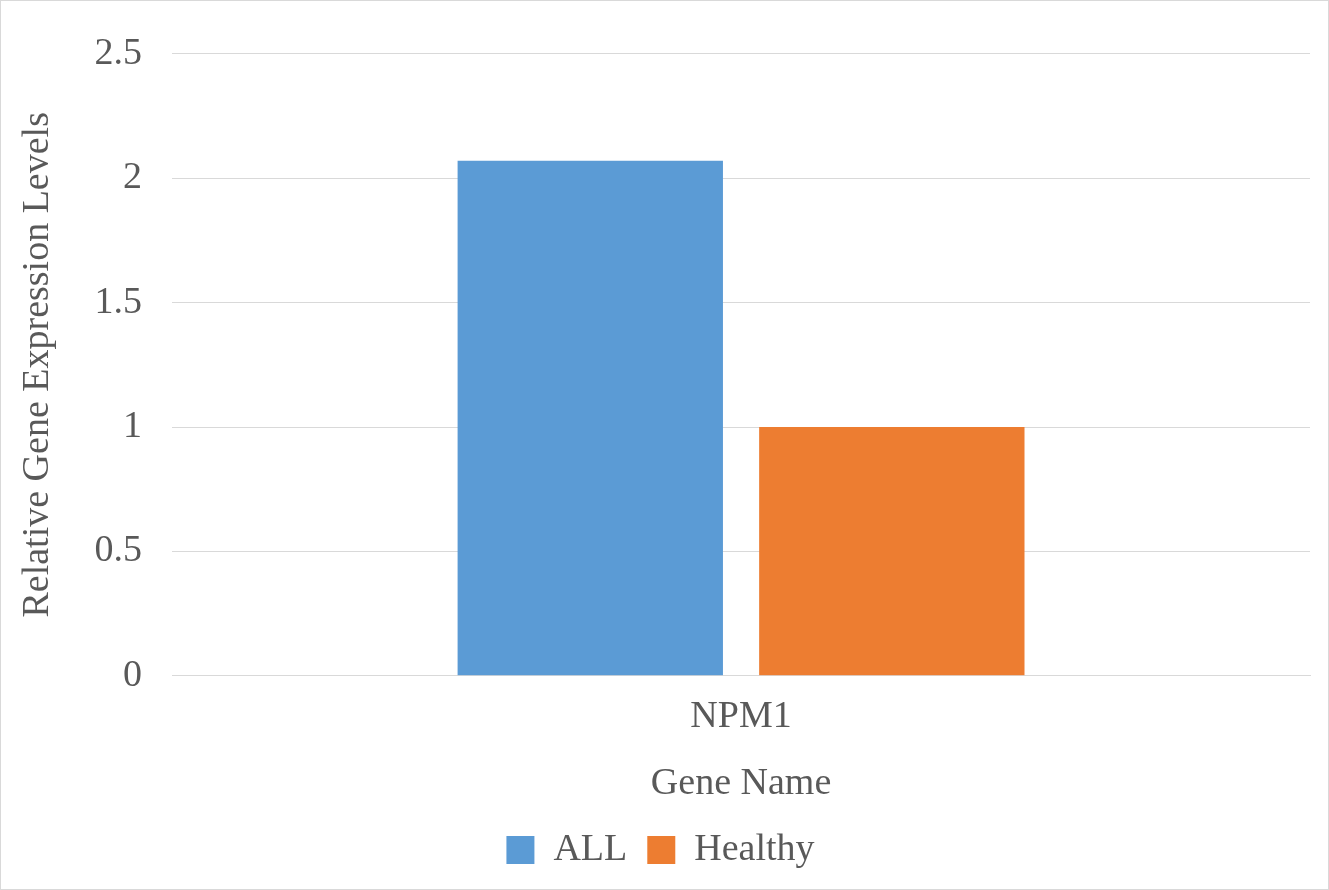  Describe the element at coordinates (118, 50) in the screenshot. I see `y-tick-label: 2.5` at that location.